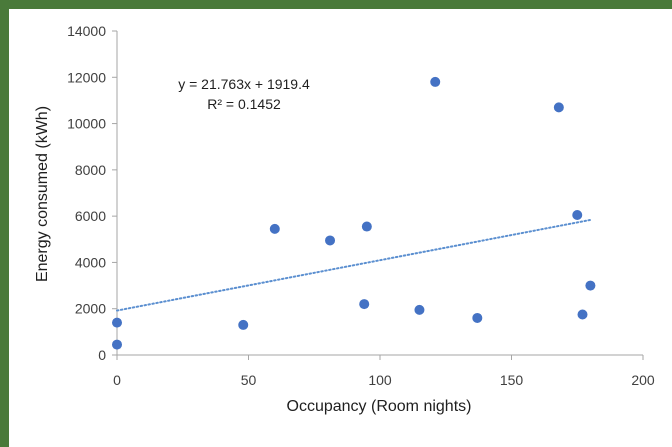 The width and height of the screenshot is (672, 447). I want to click on x-axis-title: Occupancy (Room nights), so click(379, 406).